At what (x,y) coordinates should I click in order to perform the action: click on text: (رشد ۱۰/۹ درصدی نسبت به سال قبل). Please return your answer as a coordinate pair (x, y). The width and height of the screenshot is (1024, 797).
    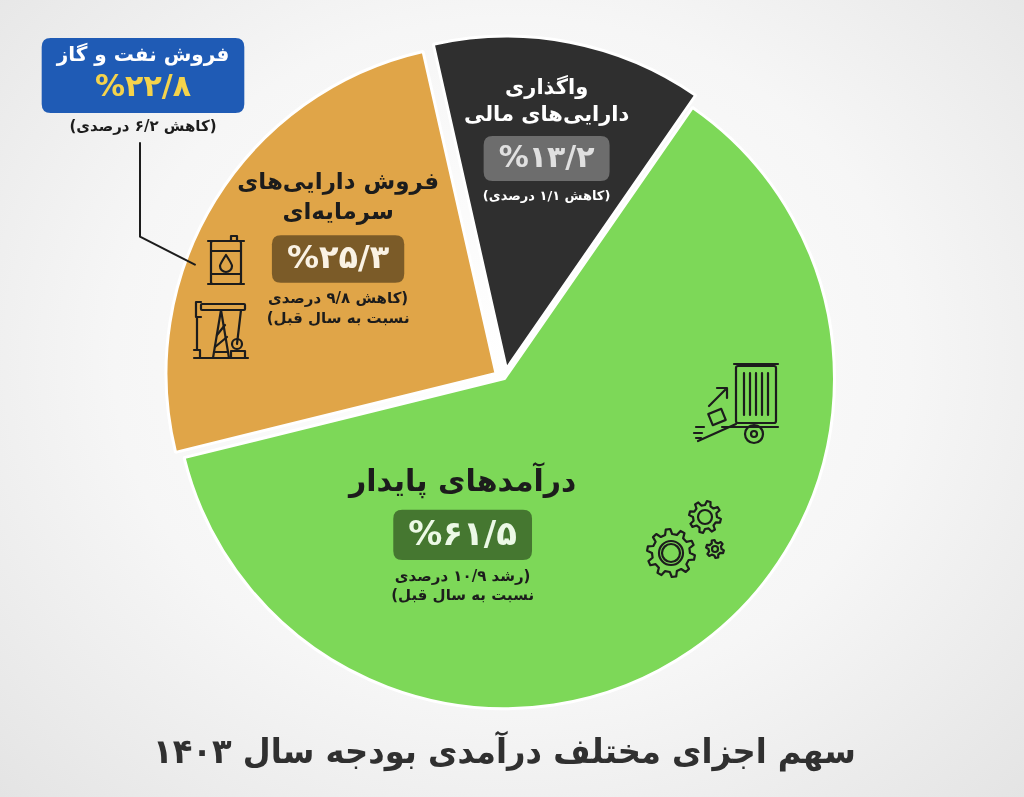
    Looking at the image, I should click on (463, 585).